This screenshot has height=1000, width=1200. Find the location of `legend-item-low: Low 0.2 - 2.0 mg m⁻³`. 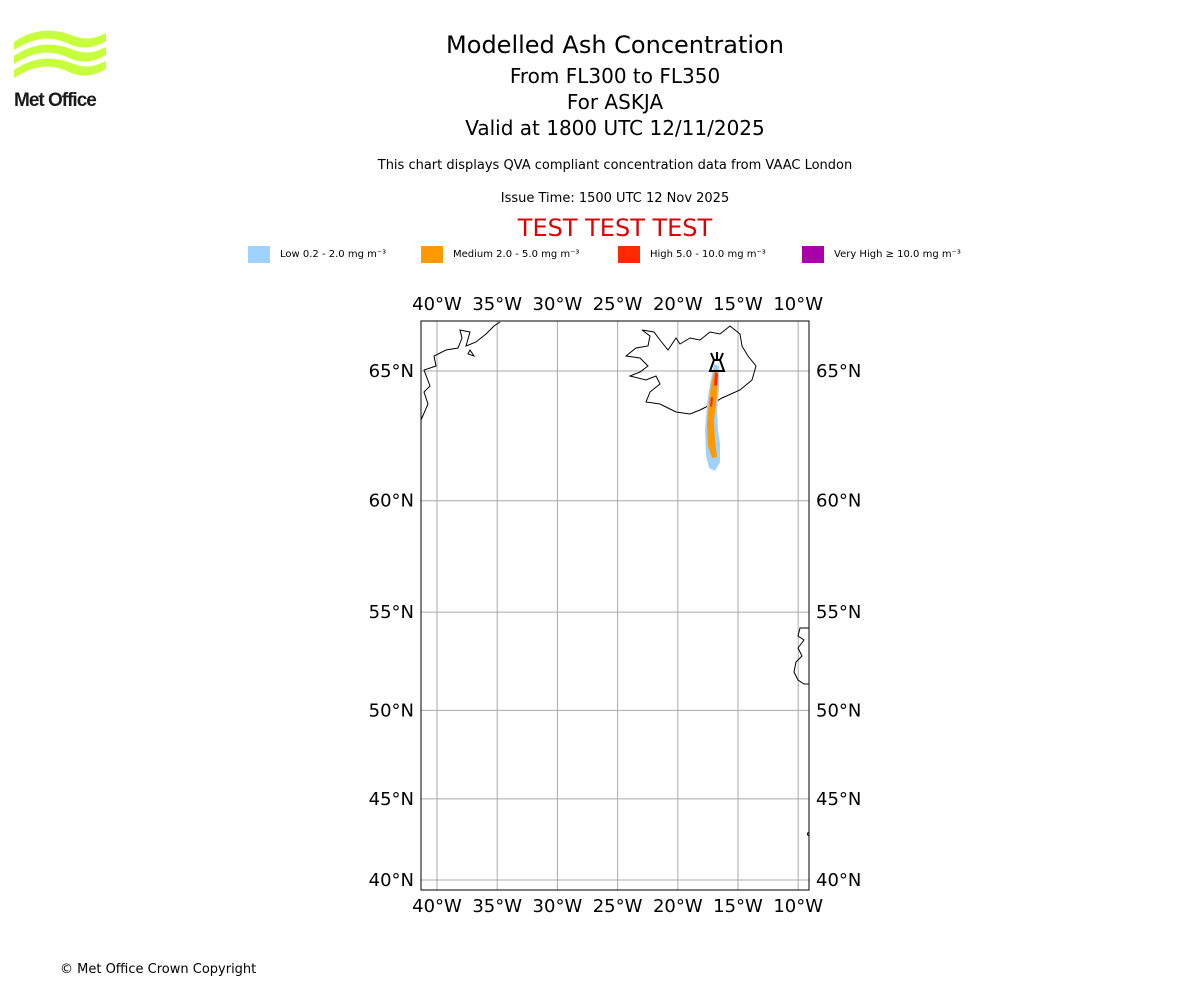

legend-item-low: Low 0.2 - 2.0 mg m⁻³ is located at coordinates (317, 254).